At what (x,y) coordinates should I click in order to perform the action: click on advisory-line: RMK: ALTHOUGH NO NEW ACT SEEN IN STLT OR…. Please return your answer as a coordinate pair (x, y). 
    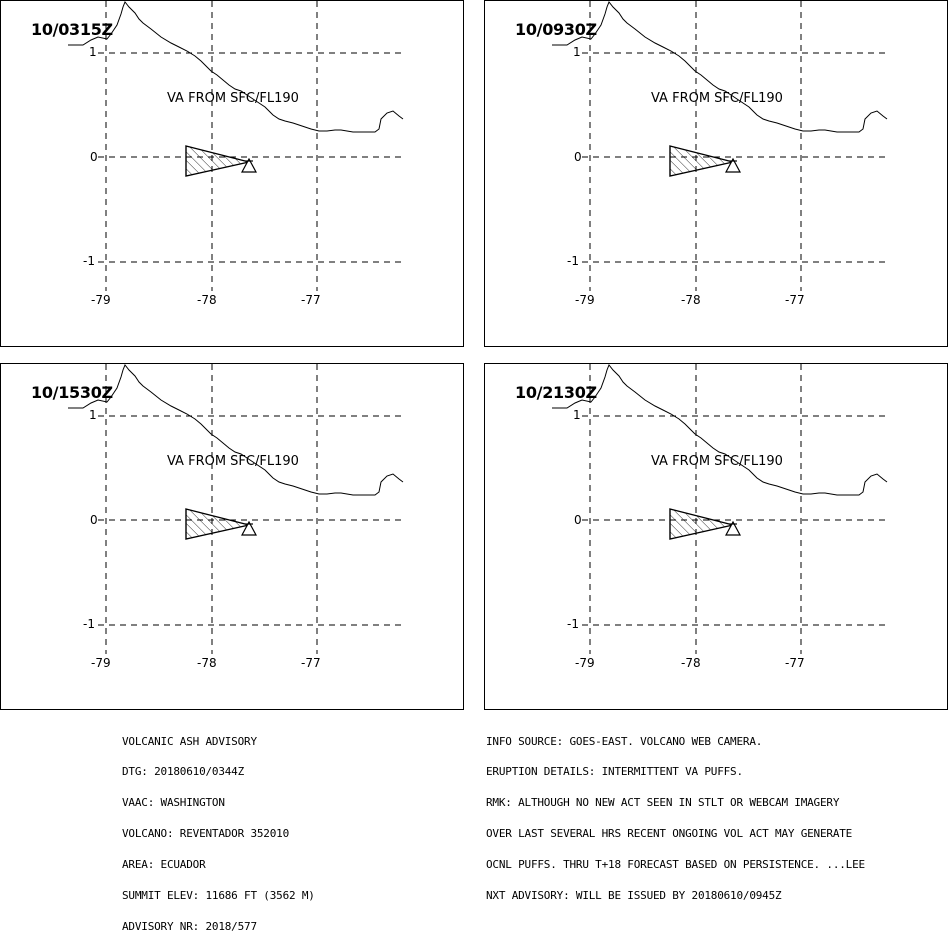
    Looking at the image, I should click on (663, 803).